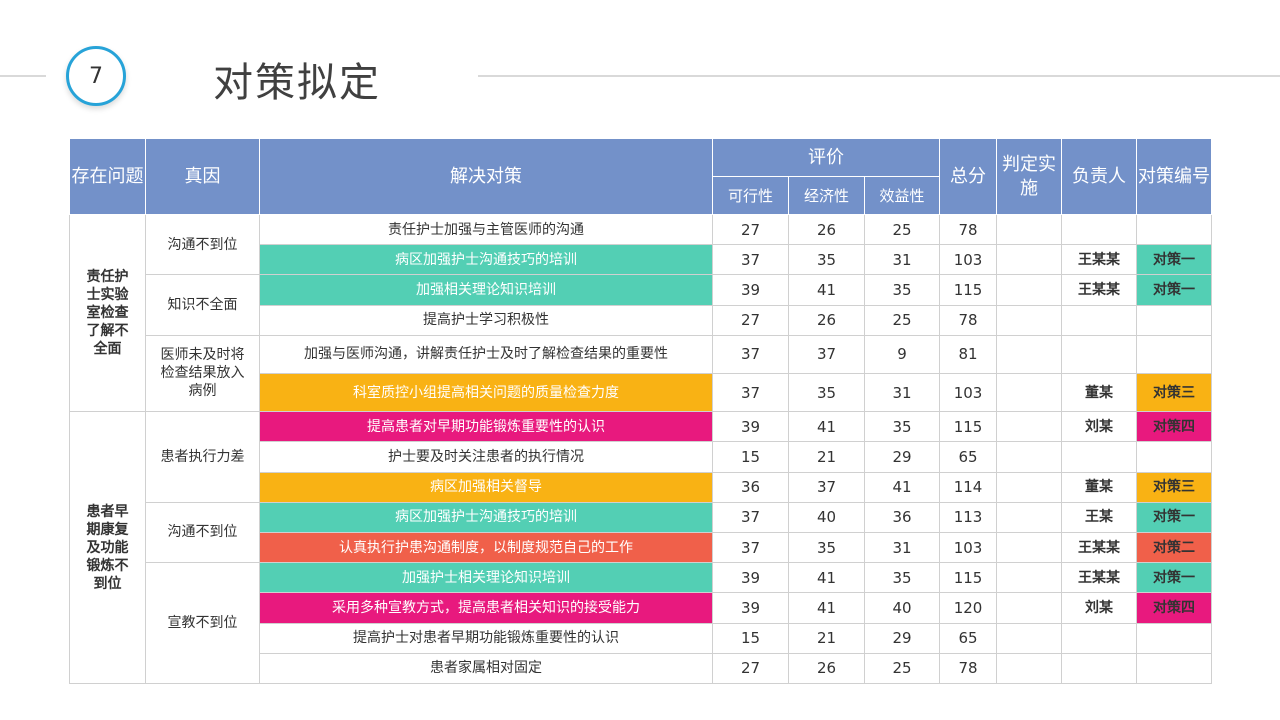 This screenshot has width=1280, height=720. Describe the element at coordinates (202, 373) in the screenshot. I see `cause-cell: 医师未及时将检查结果放入病例` at that location.